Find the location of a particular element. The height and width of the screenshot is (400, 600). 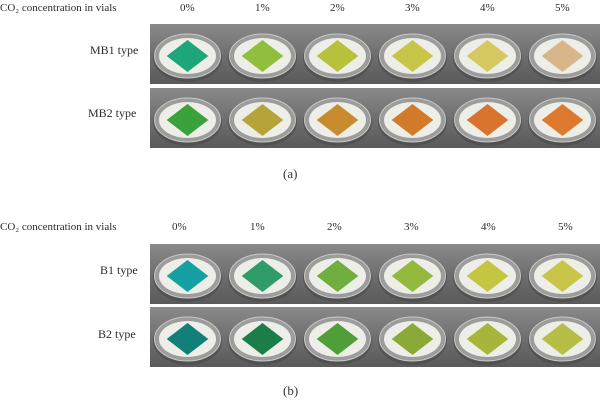

percent-5-b: 5% is located at coordinates (565, 227).